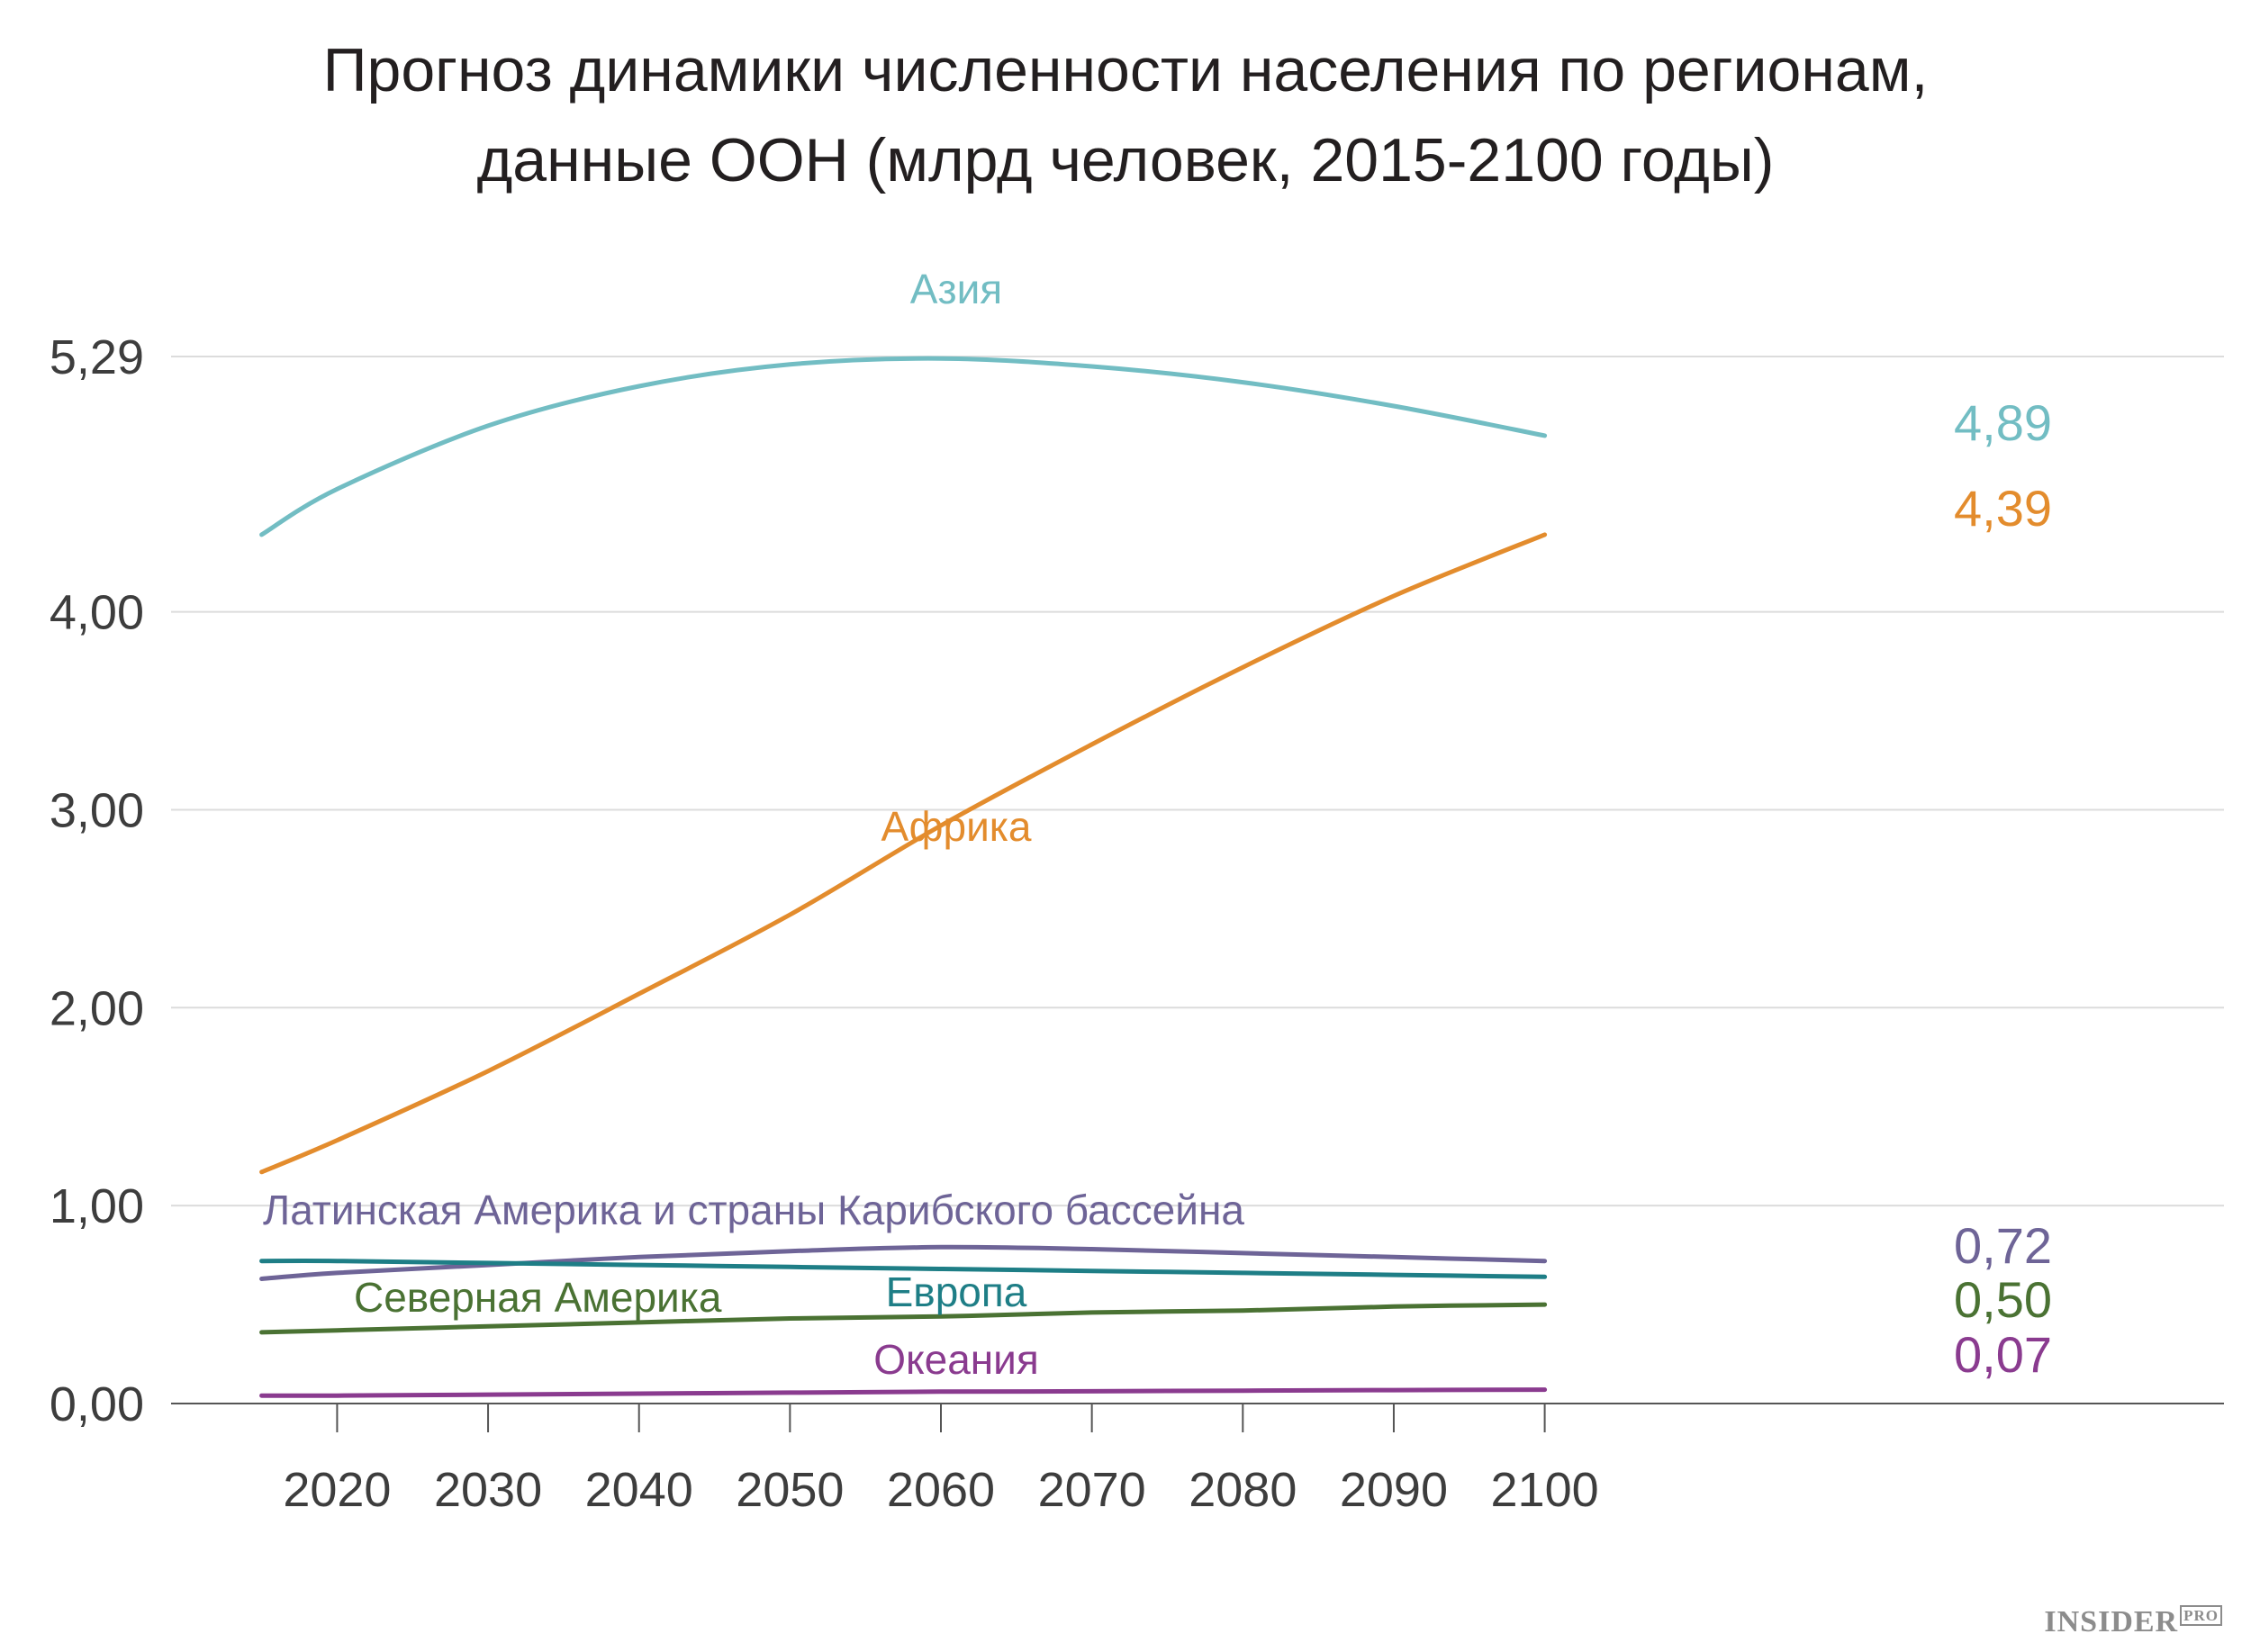  What do you see at coordinates (97, 357) in the screenshot?
I see `y-tick-label: 5,29` at bounding box center [97, 357].